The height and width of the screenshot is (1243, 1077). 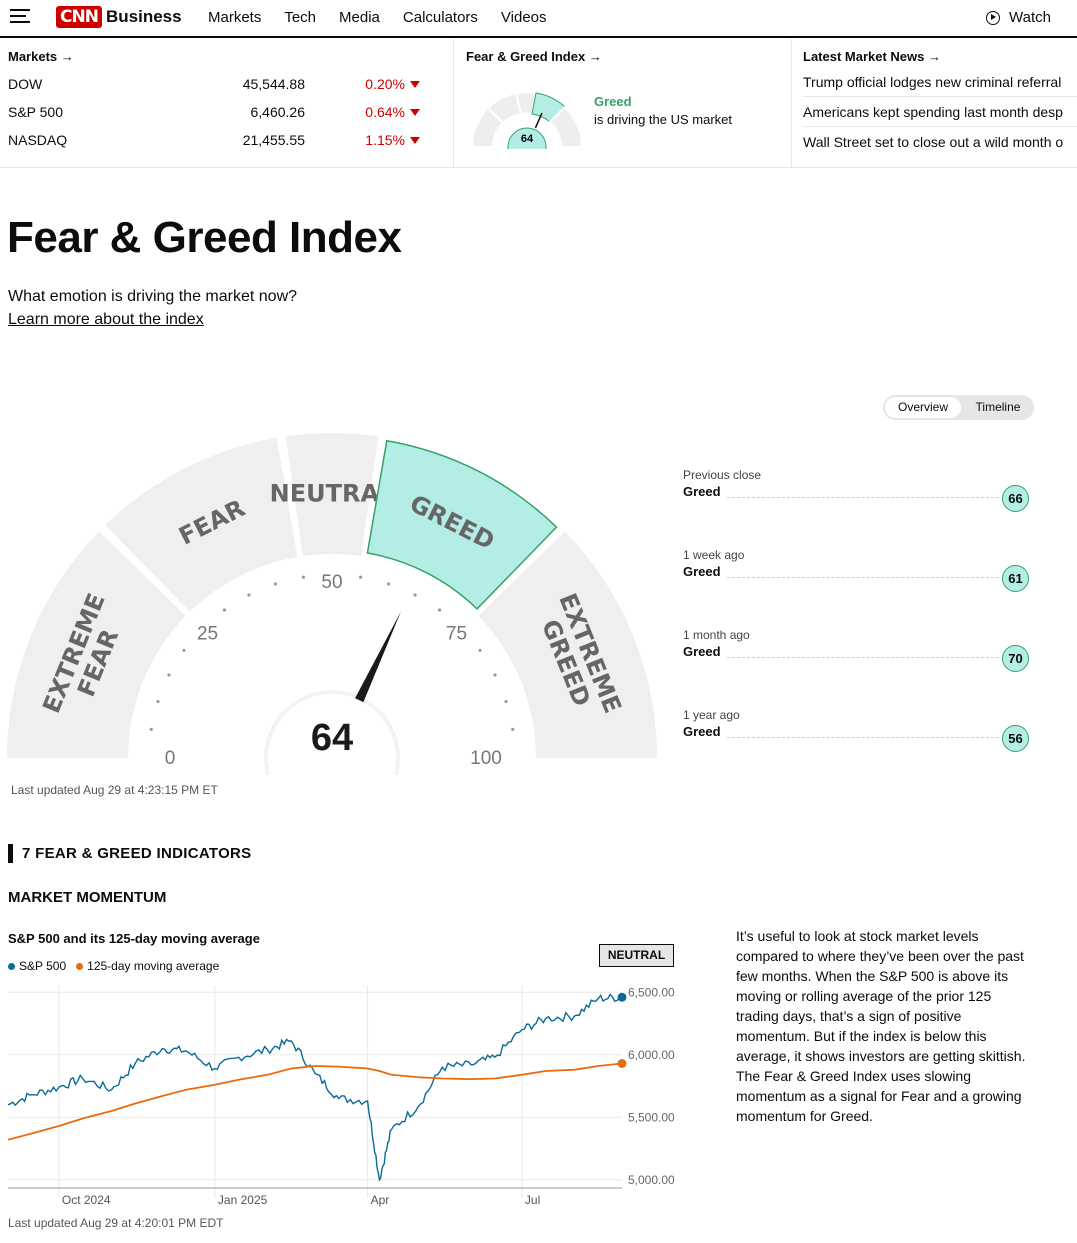 I want to click on market-name: S&P 500, so click(x=36, y=112).